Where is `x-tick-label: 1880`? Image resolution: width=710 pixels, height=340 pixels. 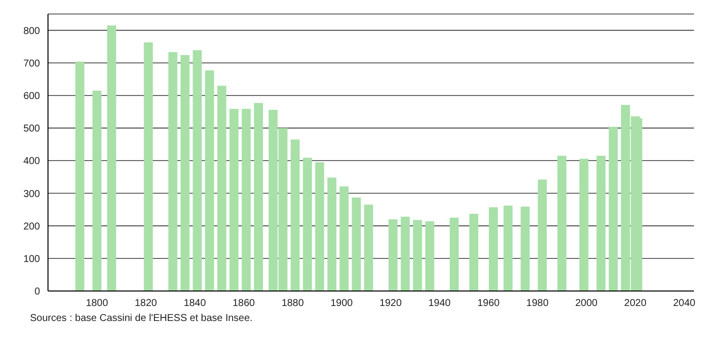
x-tick-label: 1880 is located at coordinates (293, 304).